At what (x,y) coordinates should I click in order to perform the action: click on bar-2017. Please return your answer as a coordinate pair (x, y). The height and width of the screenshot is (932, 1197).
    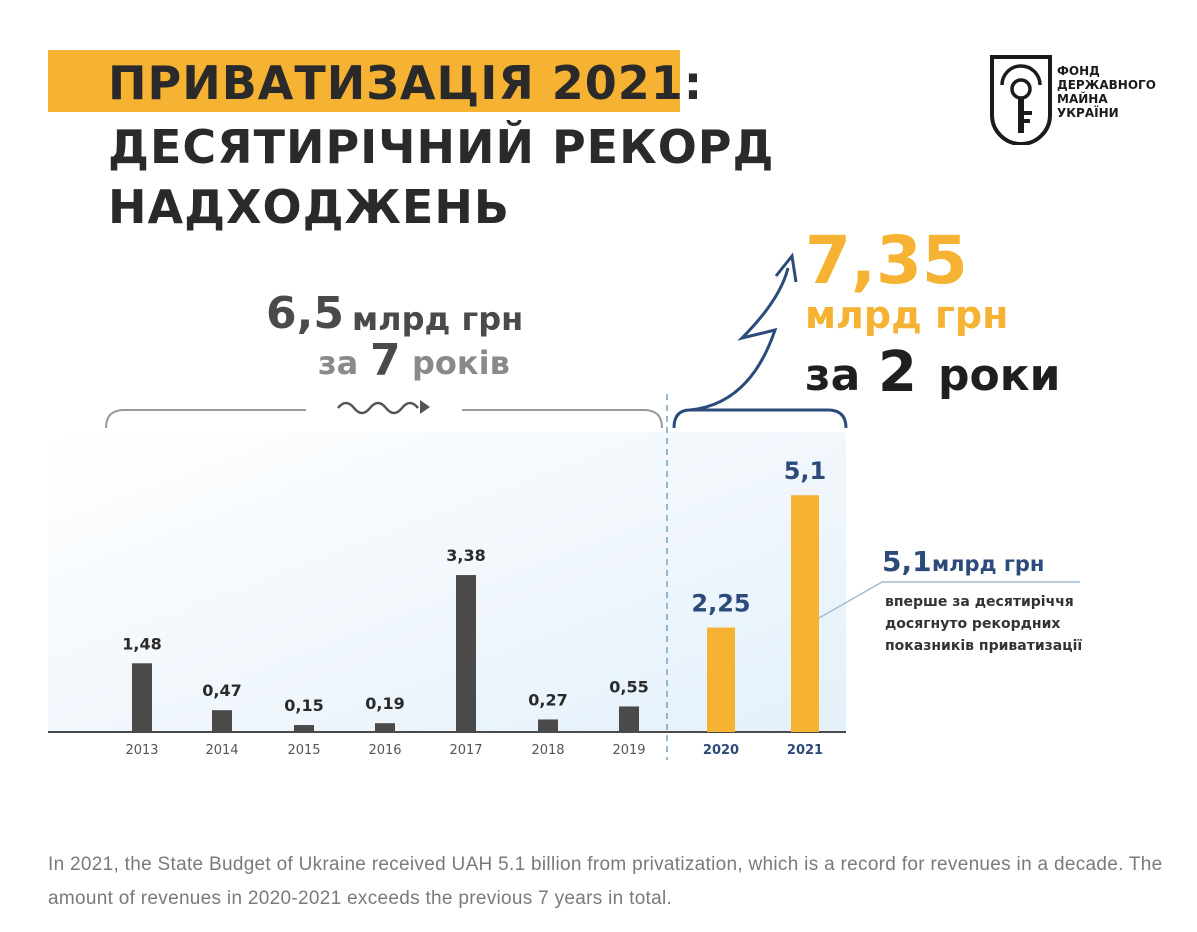
    Looking at the image, I should click on (466, 653).